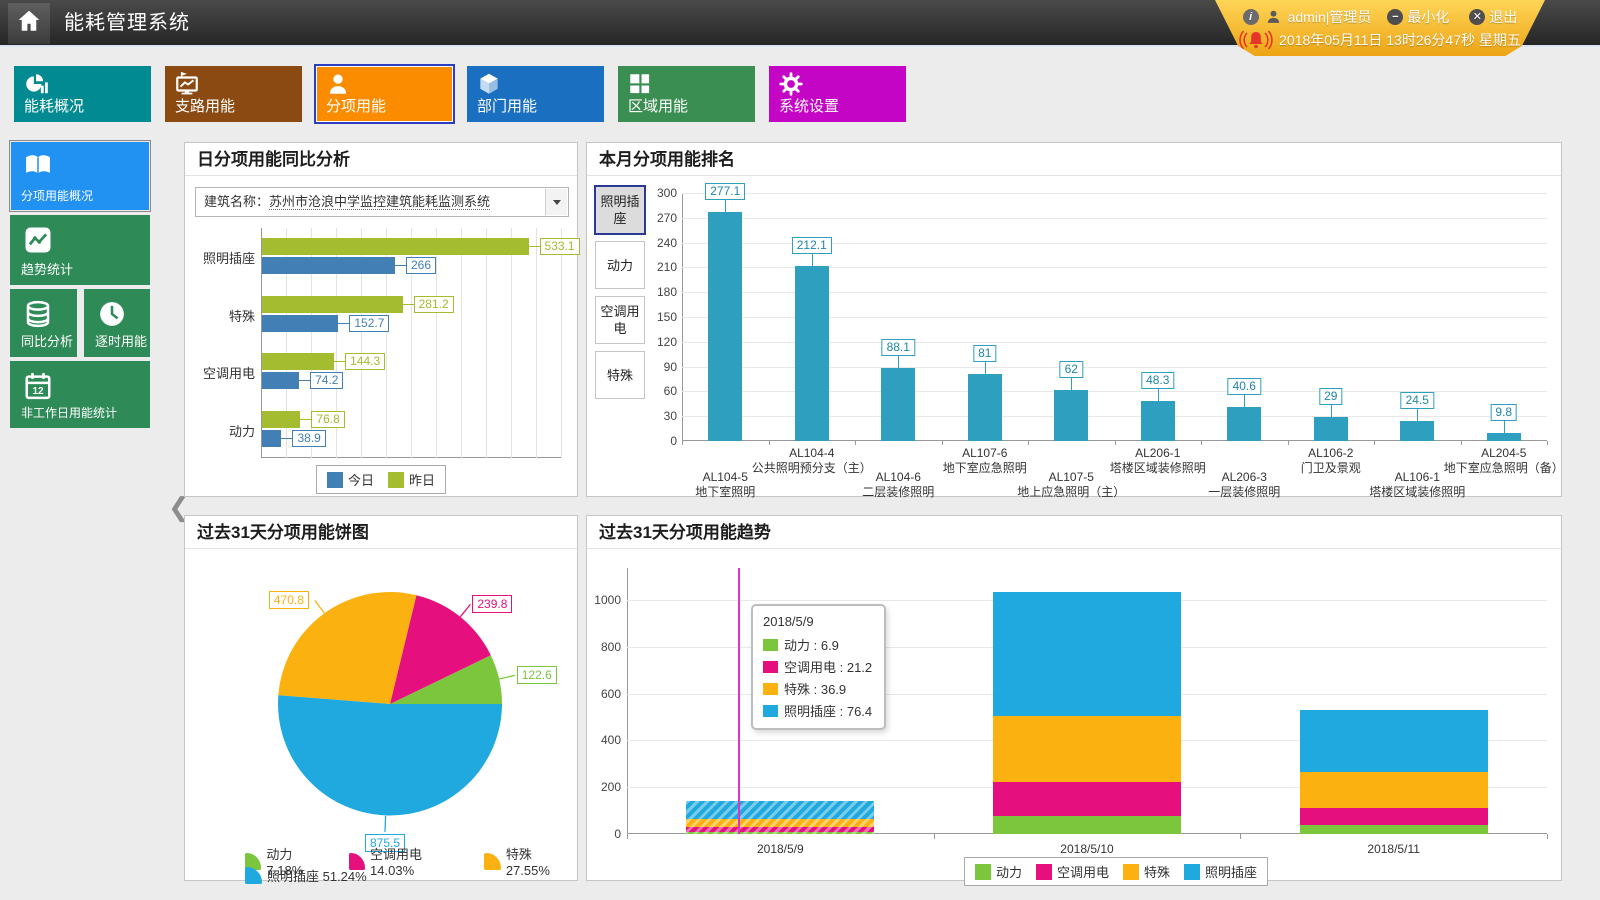  Describe the element at coordinates (384, 94) in the screenshot. I see `nav-tab-分项用能: 分项用能` at that location.